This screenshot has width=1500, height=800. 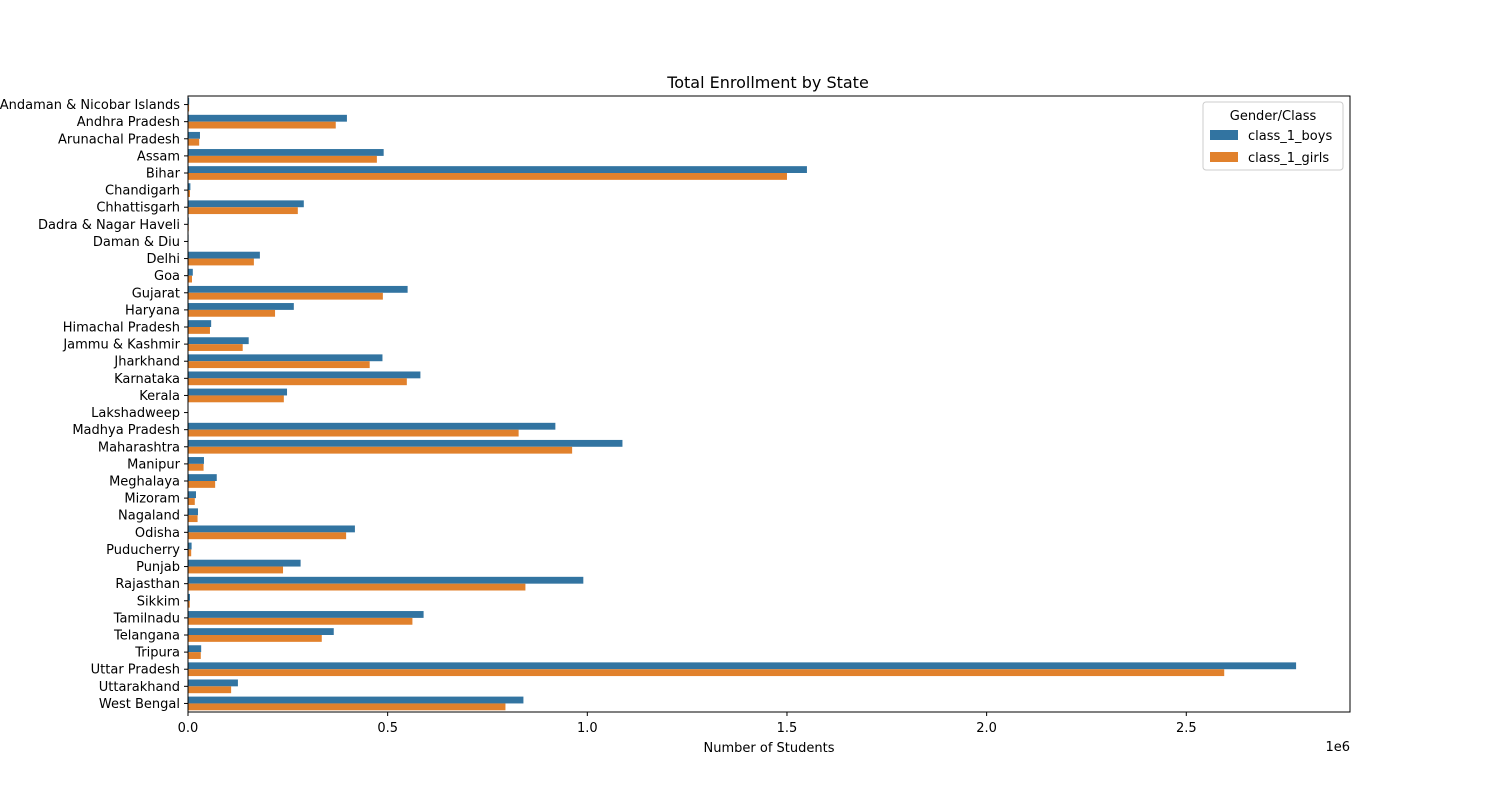 What do you see at coordinates (163, 259) in the screenshot?
I see `y-tick-label-delhi: Delhi` at bounding box center [163, 259].